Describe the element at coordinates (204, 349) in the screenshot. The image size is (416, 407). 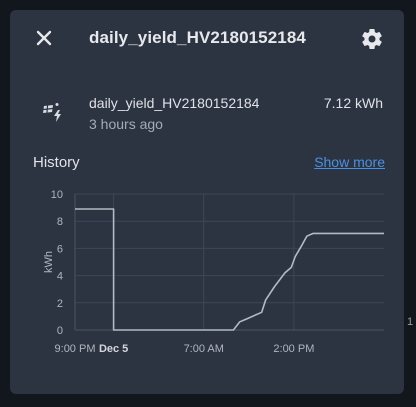
I see `x-tick-label: 7:00 AM` at that location.